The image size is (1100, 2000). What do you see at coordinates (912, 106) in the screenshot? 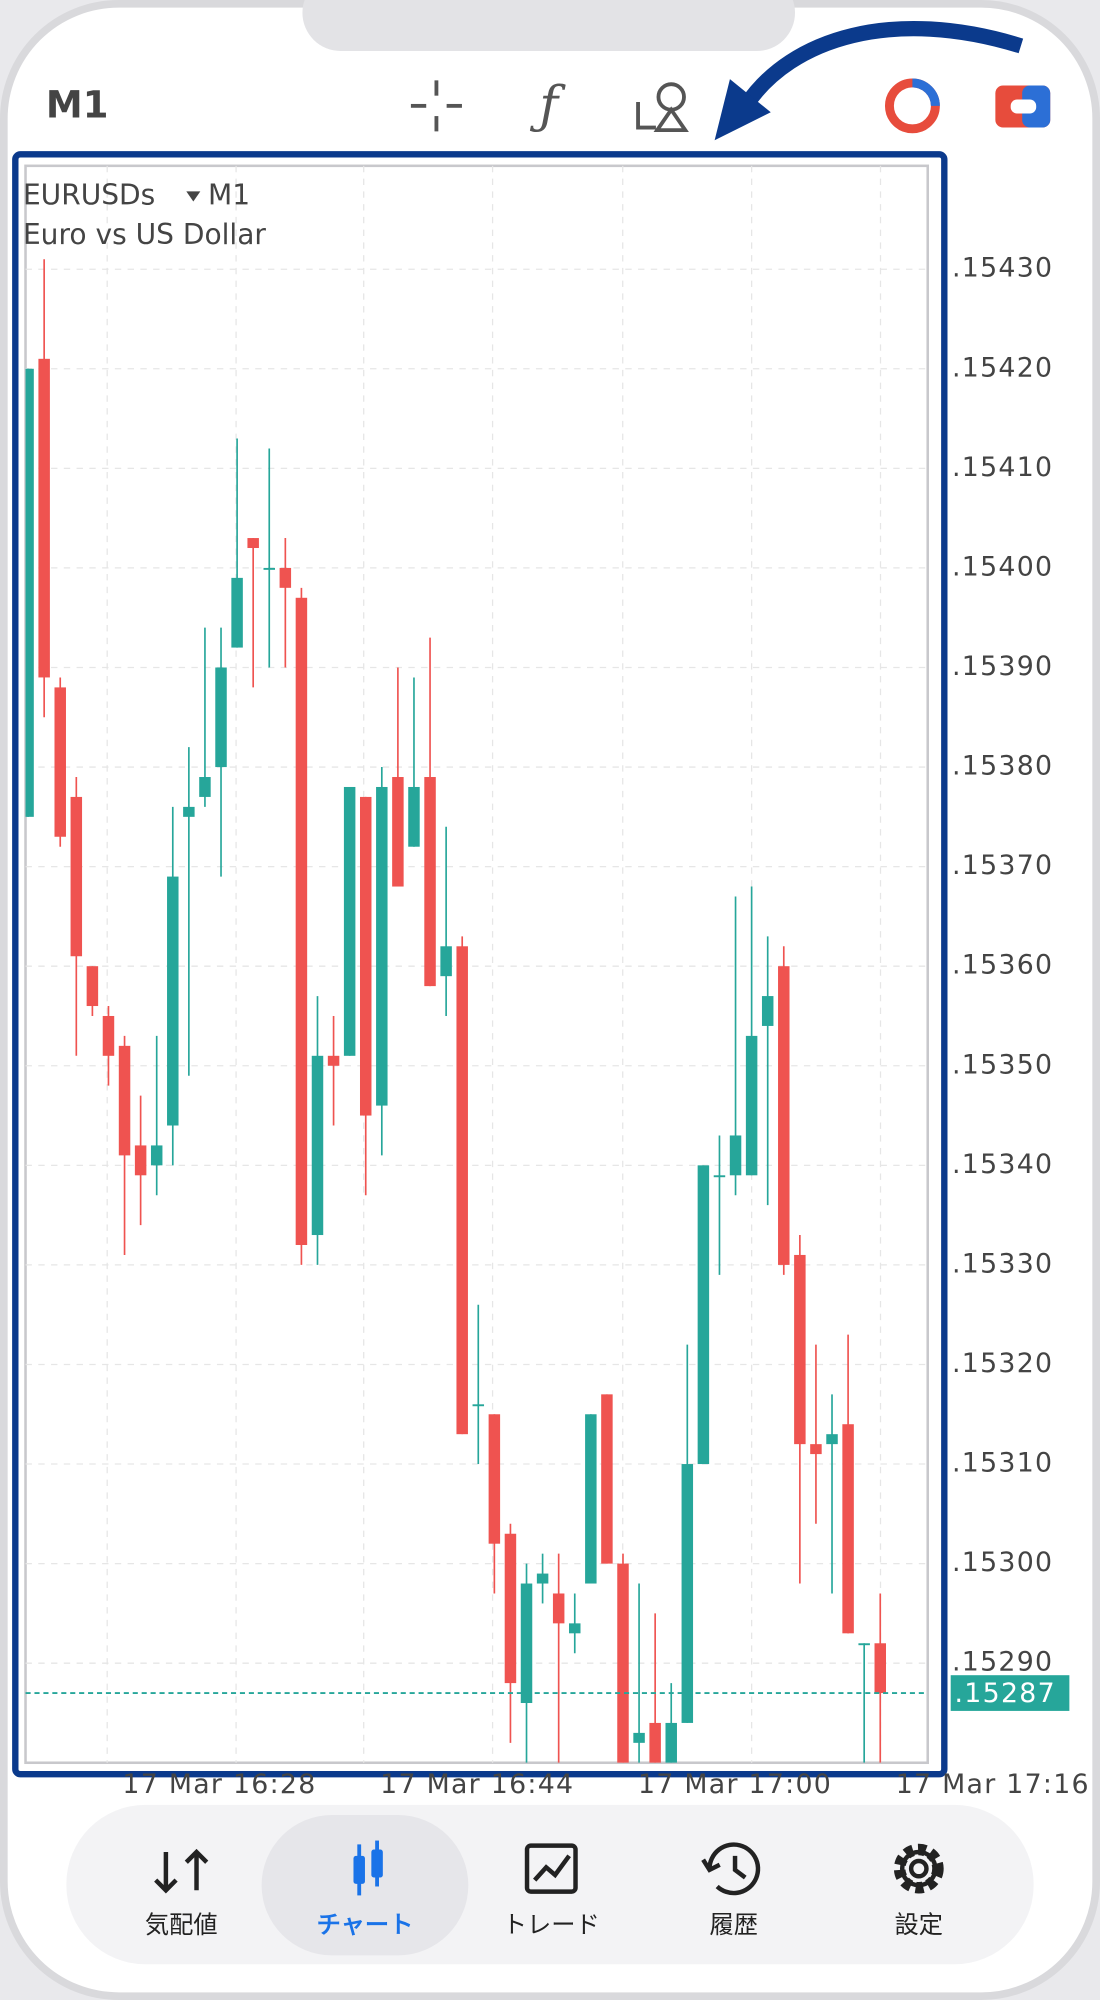
I see `one-click-icon` at bounding box center [912, 106].